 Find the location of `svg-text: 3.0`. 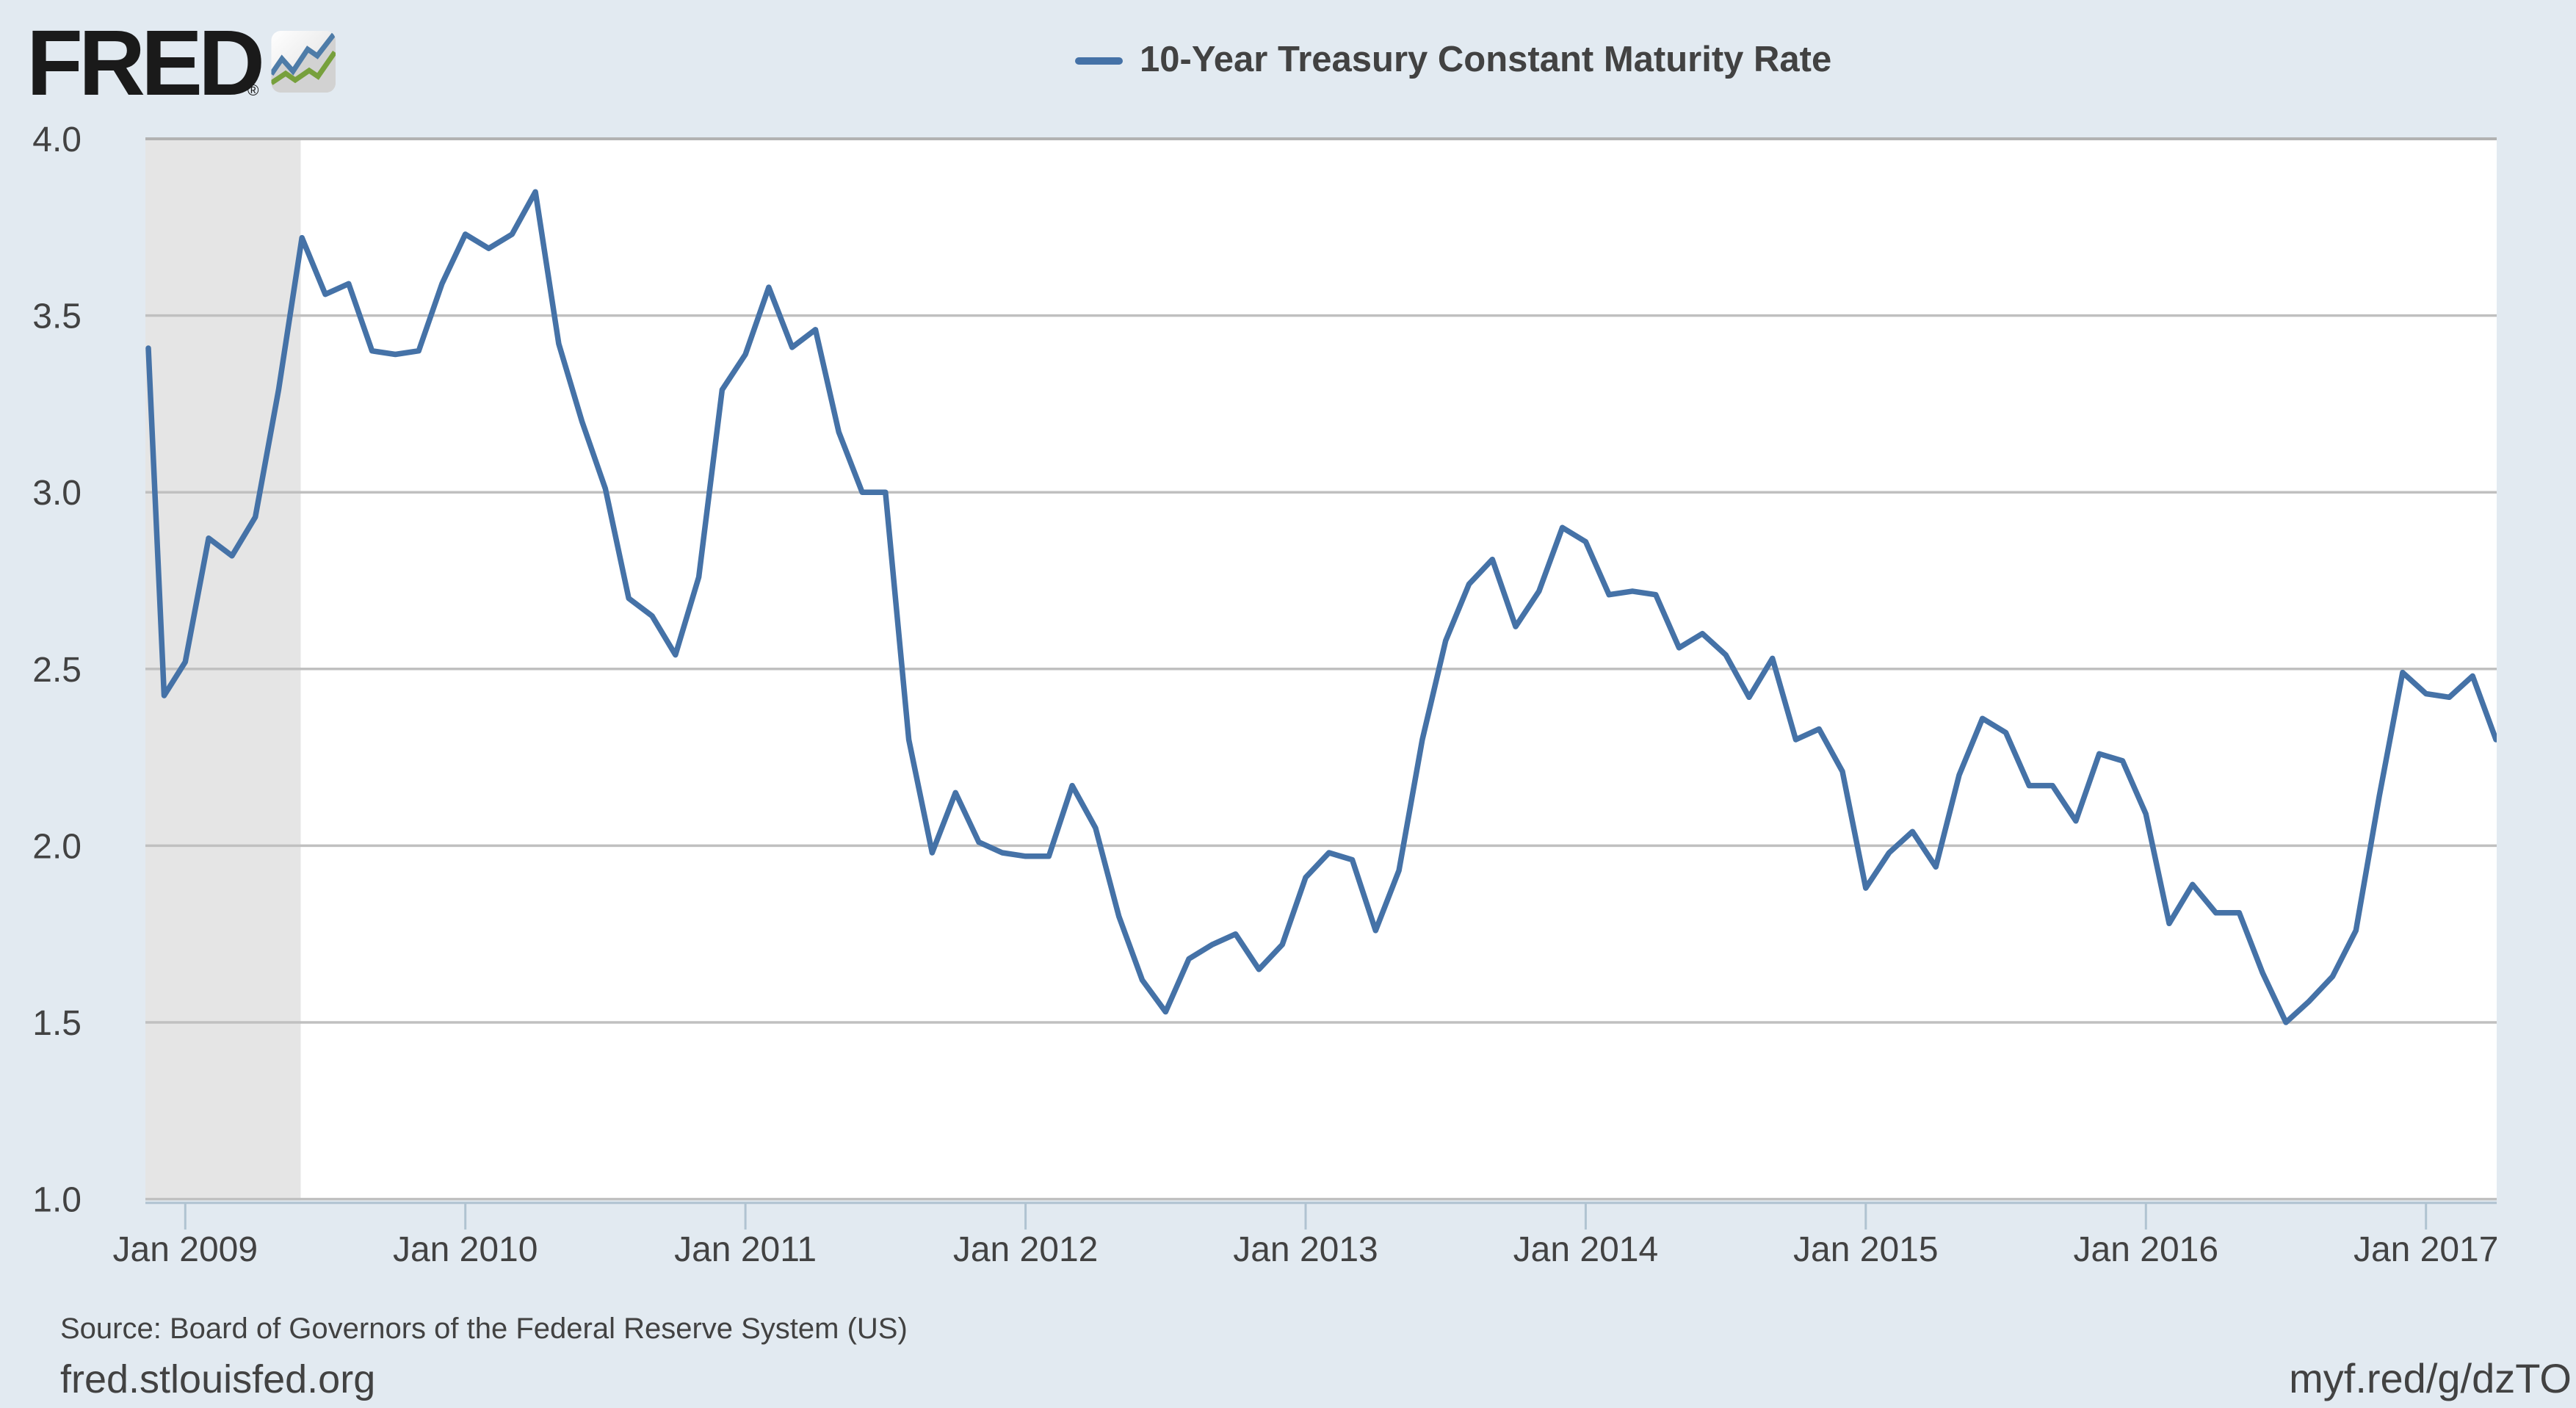

svg-text: 3.0 is located at coordinates (57, 493).